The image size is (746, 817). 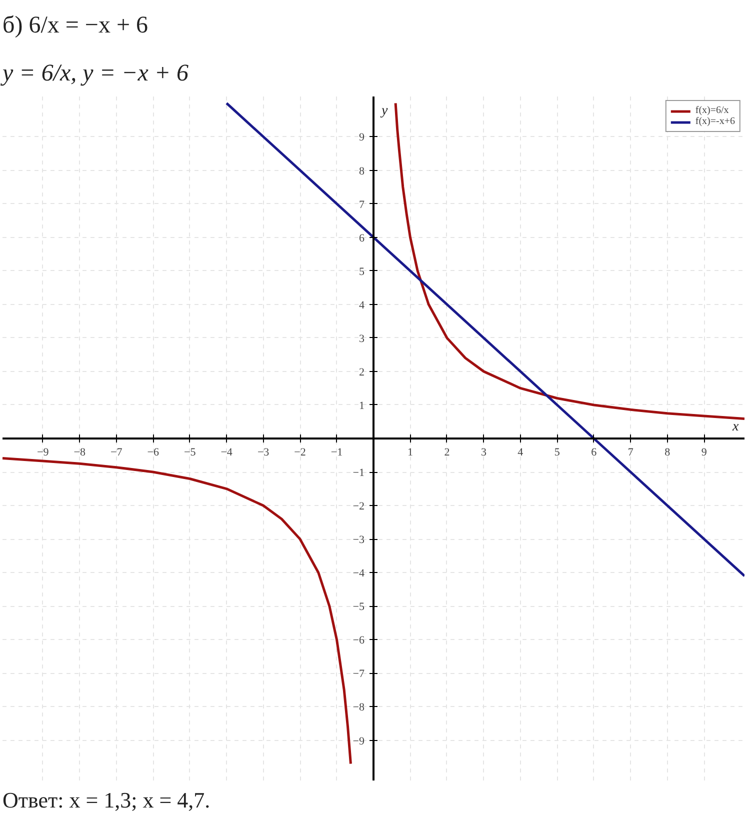 I want to click on x-tick-label: 1, so click(x=410, y=452).